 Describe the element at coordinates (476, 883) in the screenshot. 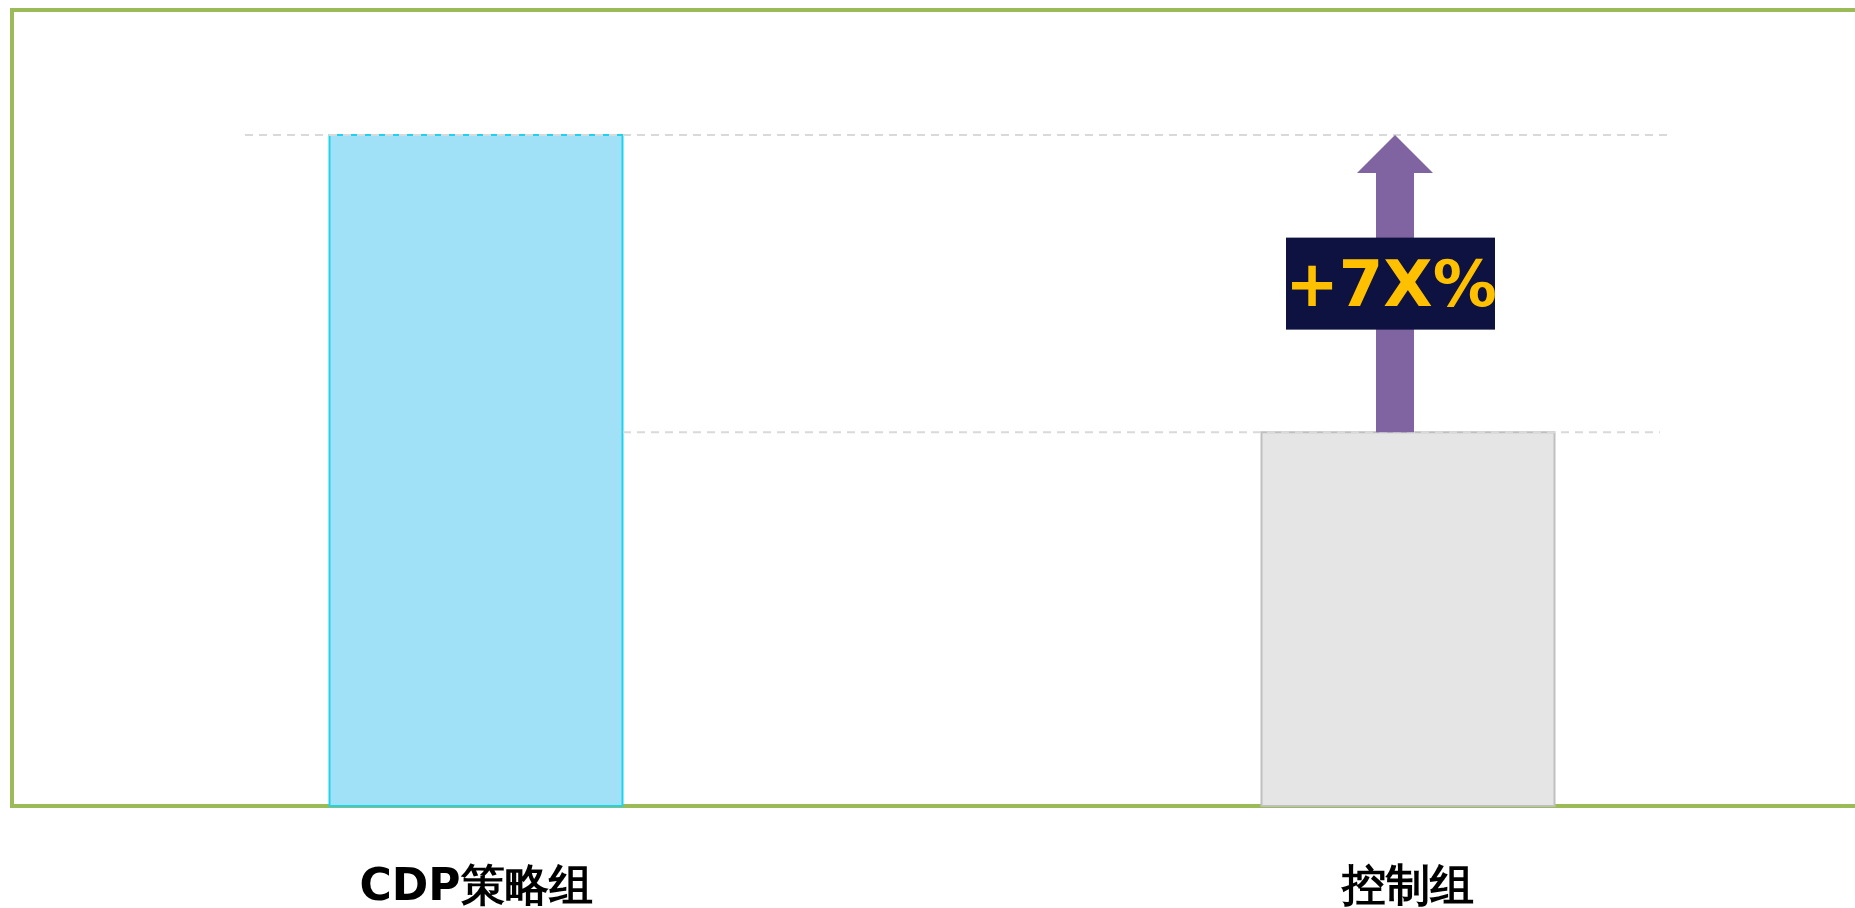

I see `x-tick-label: CDP策略组` at that location.